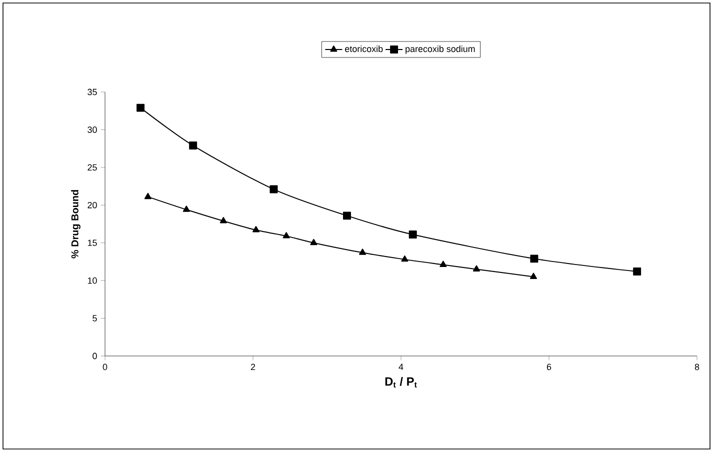  Describe the element at coordinates (253, 367) in the screenshot. I see `x-tick-label: 2` at that location.